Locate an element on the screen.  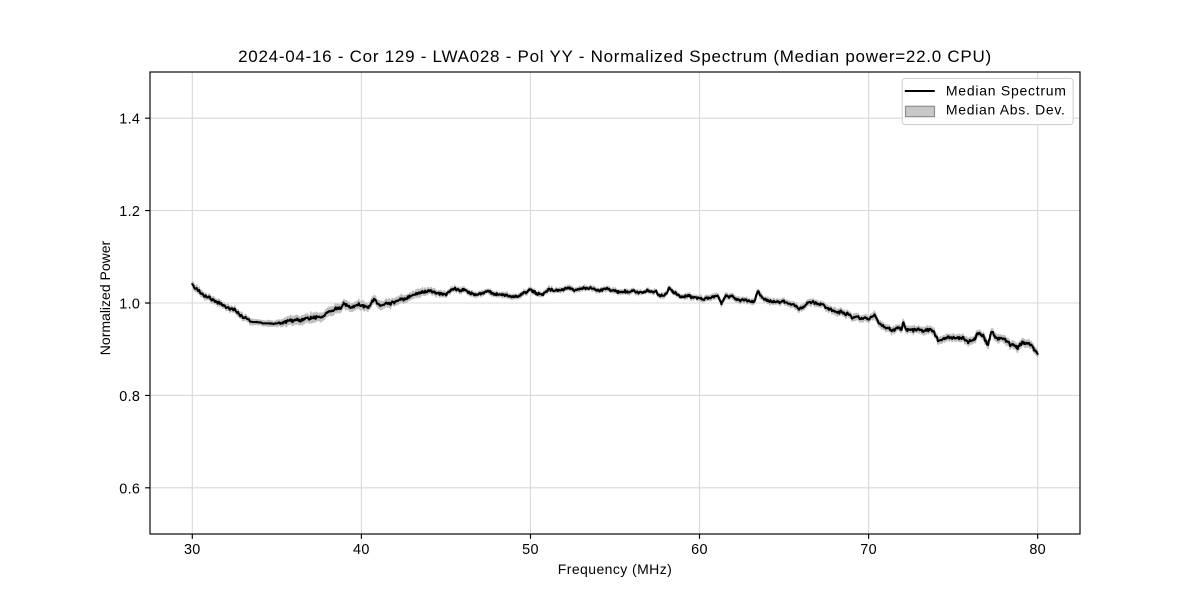
svg-text: 0.6 is located at coordinates (129, 489).